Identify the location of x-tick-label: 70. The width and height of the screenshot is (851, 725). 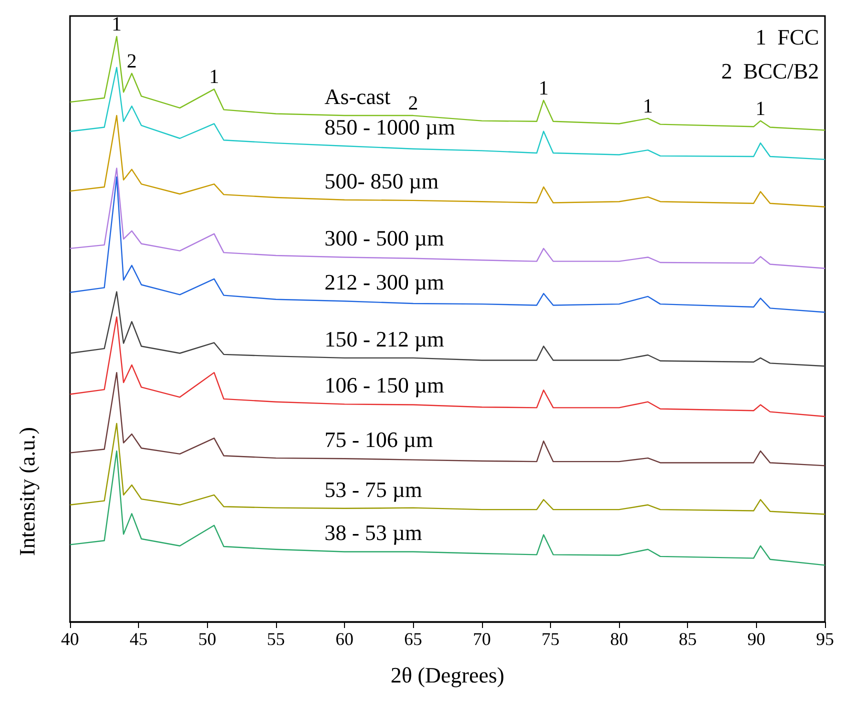
(481, 639).